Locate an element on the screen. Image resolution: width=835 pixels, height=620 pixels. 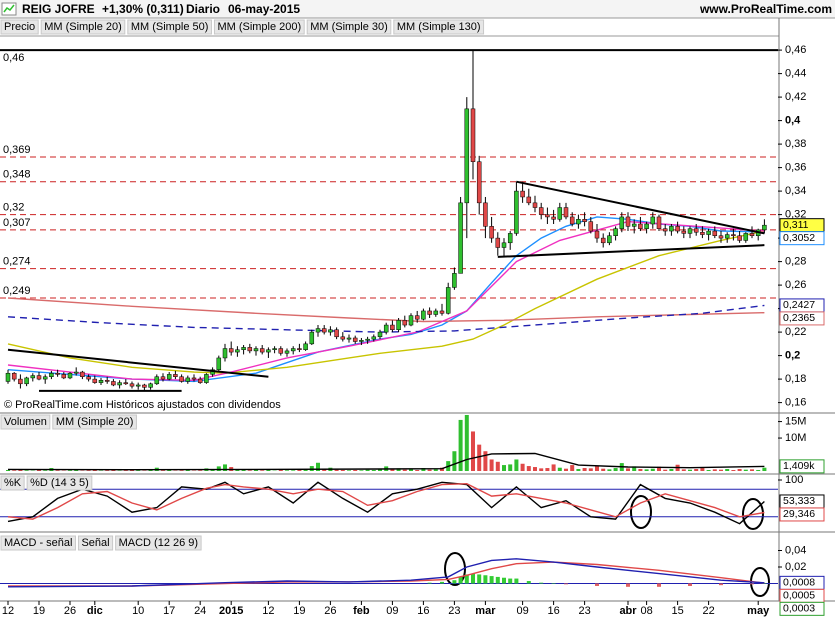
x-tick-label: 19 is located at coordinates (299, 611).